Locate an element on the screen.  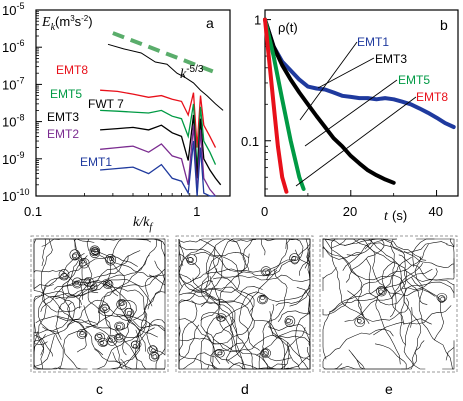
b-xtick-label: 0 is located at coordinates (264, 211).